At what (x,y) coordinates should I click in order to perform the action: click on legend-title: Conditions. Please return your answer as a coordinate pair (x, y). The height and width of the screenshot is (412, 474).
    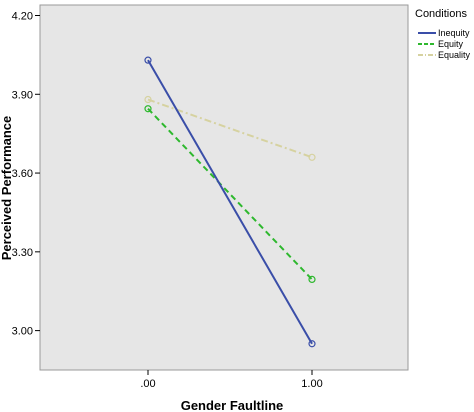
    Looking at the image, I should click on (441, 14).